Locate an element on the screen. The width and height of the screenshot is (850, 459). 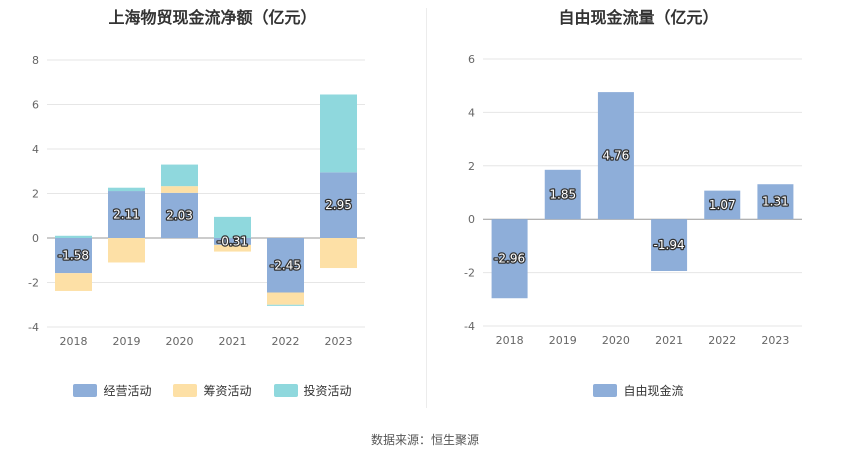
chart-title: 自由现金流量（亿元） is located at coordinates (638, 17).